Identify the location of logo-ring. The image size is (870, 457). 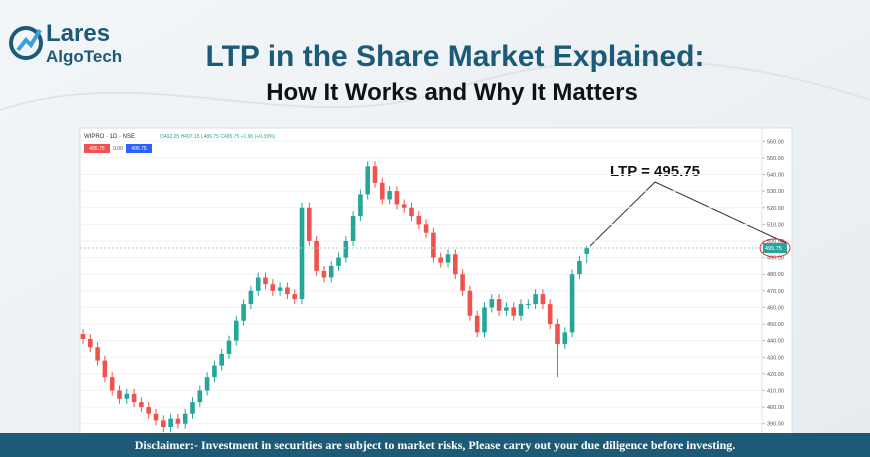
(26, 43).